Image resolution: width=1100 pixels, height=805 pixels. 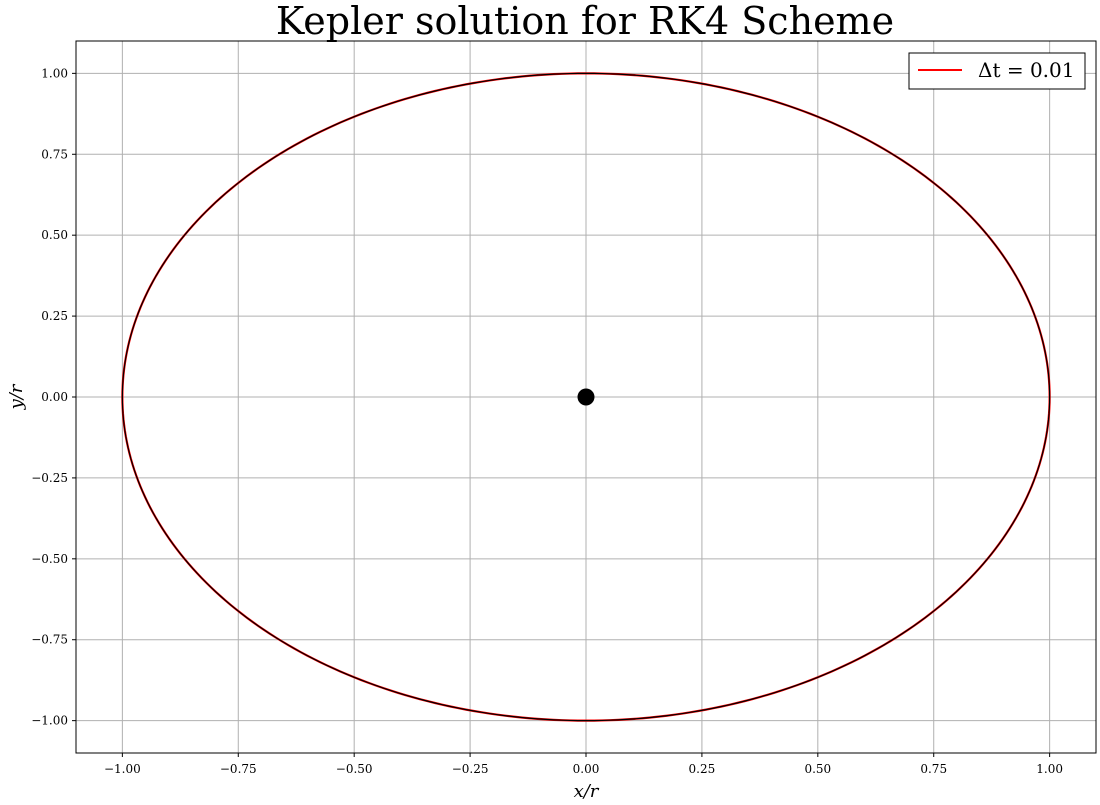 I want to click on x-tick-labels: −1.00 −0.75 −0.50 −0.25 0.00 0.25 0.50 0.75 1.00, so click(x=583, y=769).